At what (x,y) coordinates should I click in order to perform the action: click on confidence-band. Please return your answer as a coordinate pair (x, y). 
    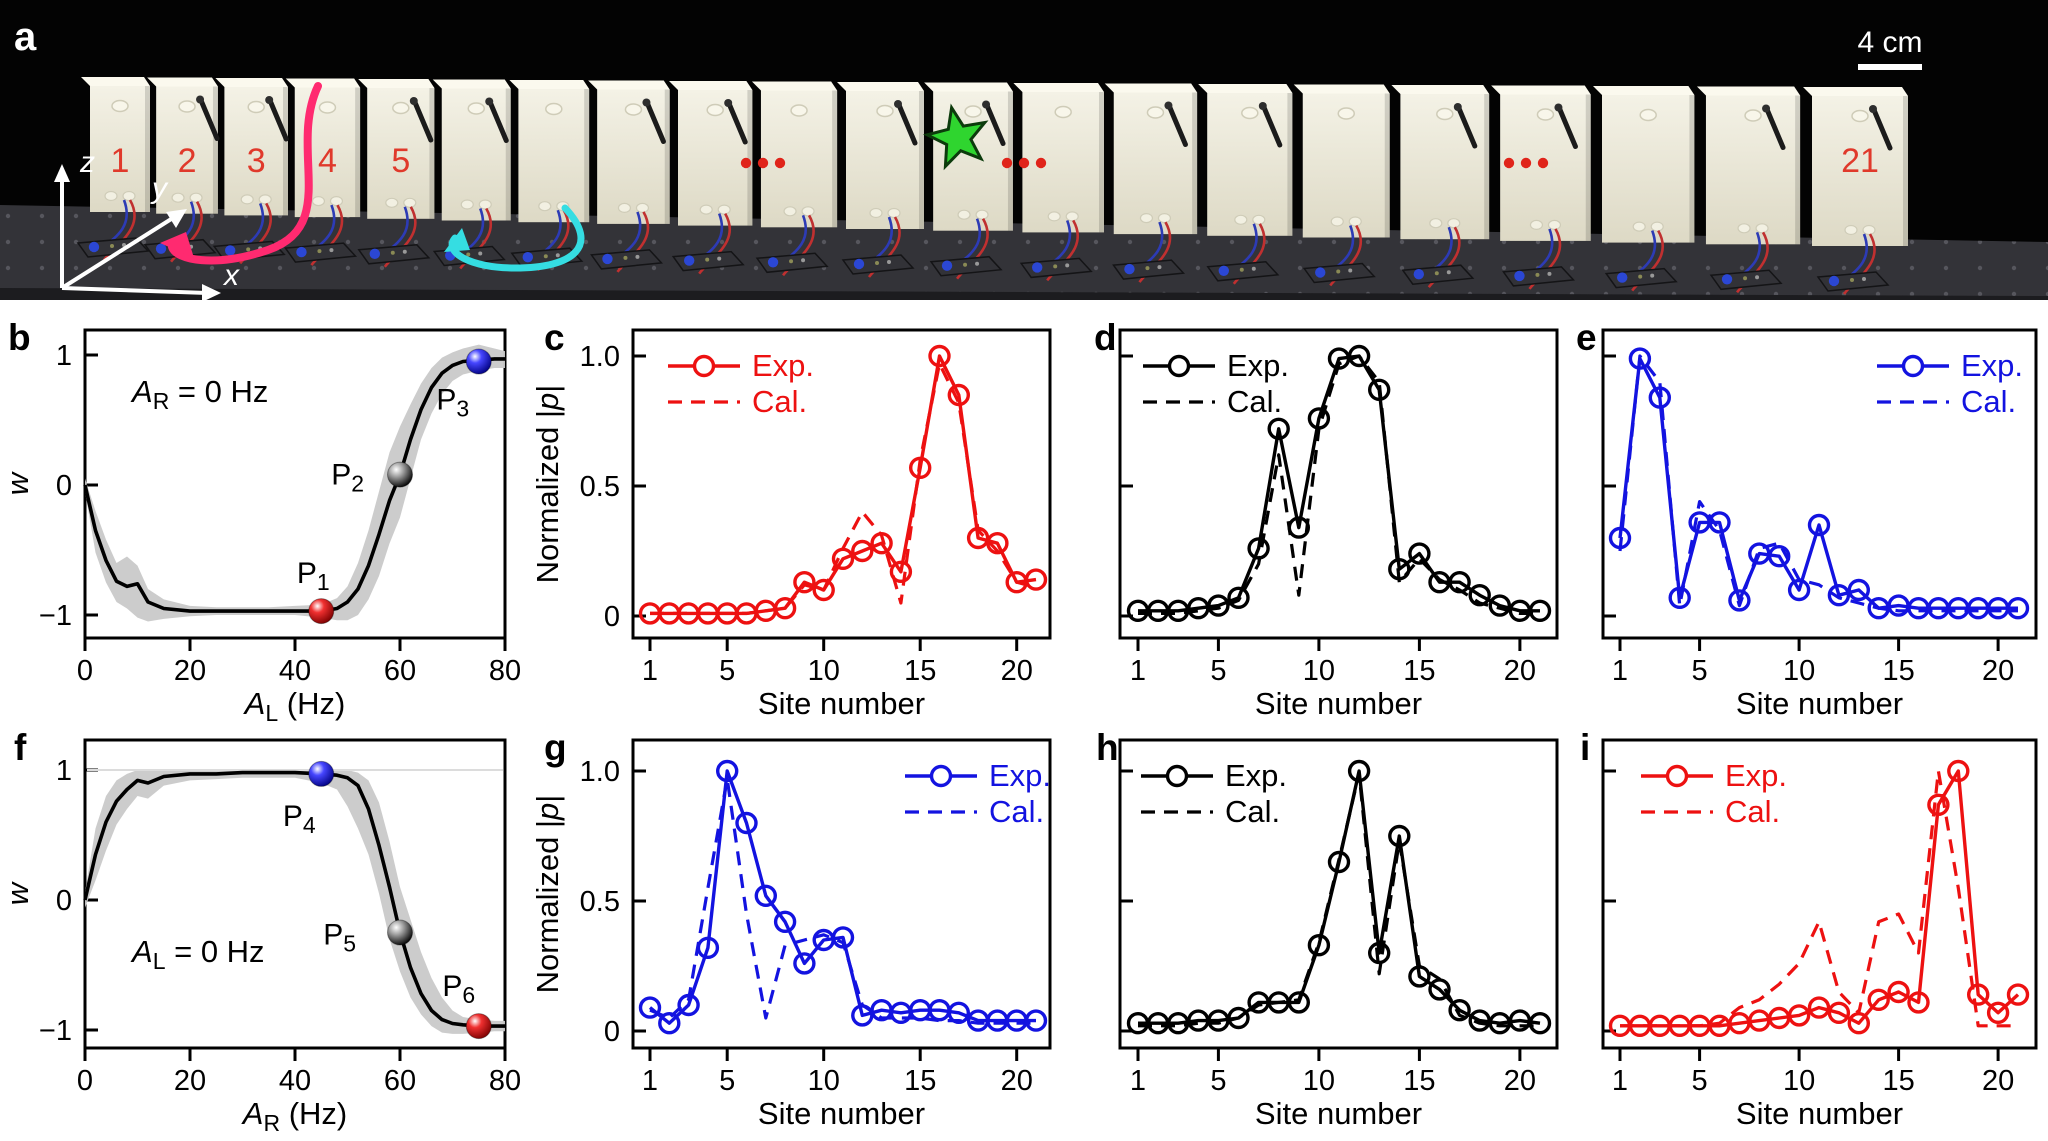
    Looking at the image, I should click on (295, 483).